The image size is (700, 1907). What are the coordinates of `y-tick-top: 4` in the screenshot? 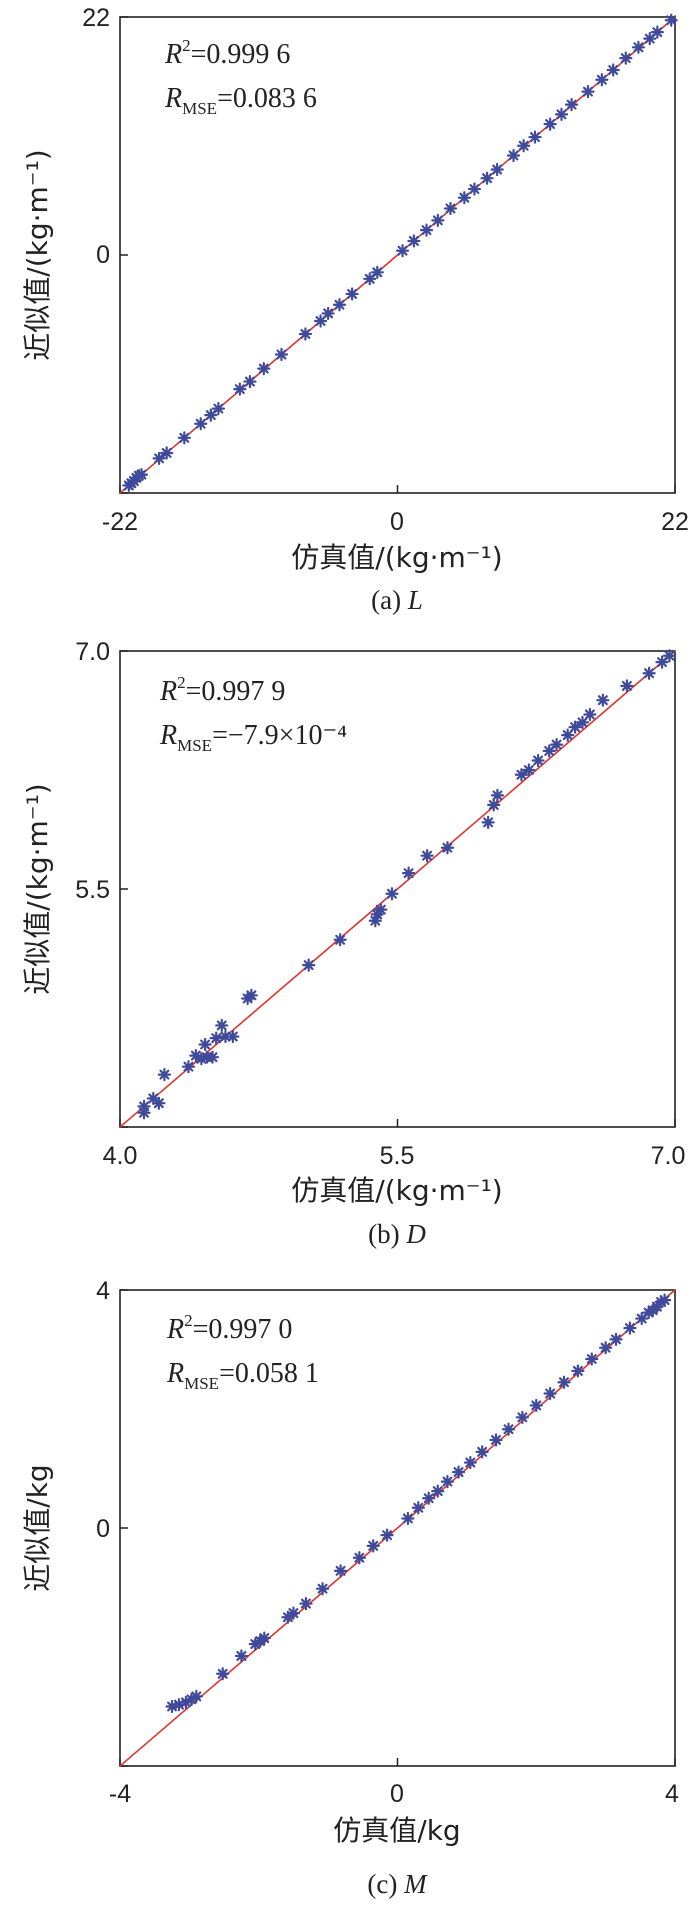 It's located at (103, 1291).